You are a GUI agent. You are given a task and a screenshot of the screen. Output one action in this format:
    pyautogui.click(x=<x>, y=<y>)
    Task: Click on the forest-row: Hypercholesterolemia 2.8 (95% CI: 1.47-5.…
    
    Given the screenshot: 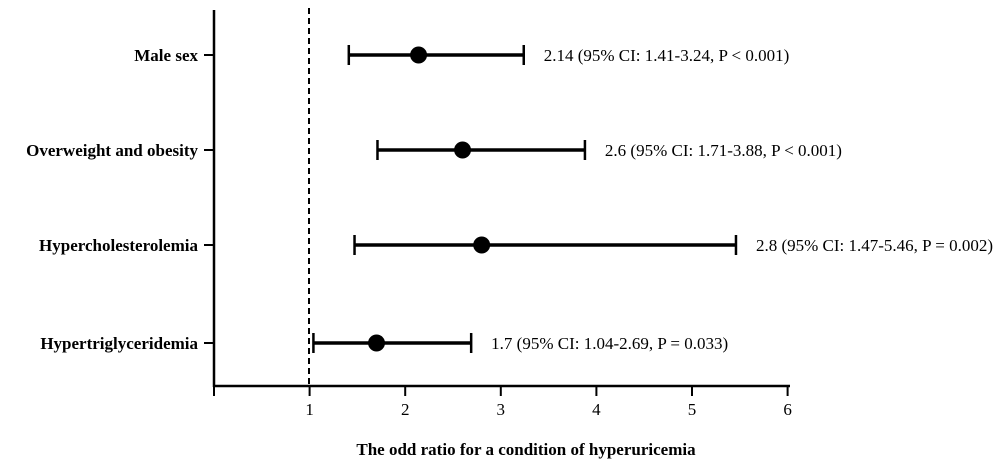 What is the action you would take?
    pyautogui.click(x=516, y=245)
    